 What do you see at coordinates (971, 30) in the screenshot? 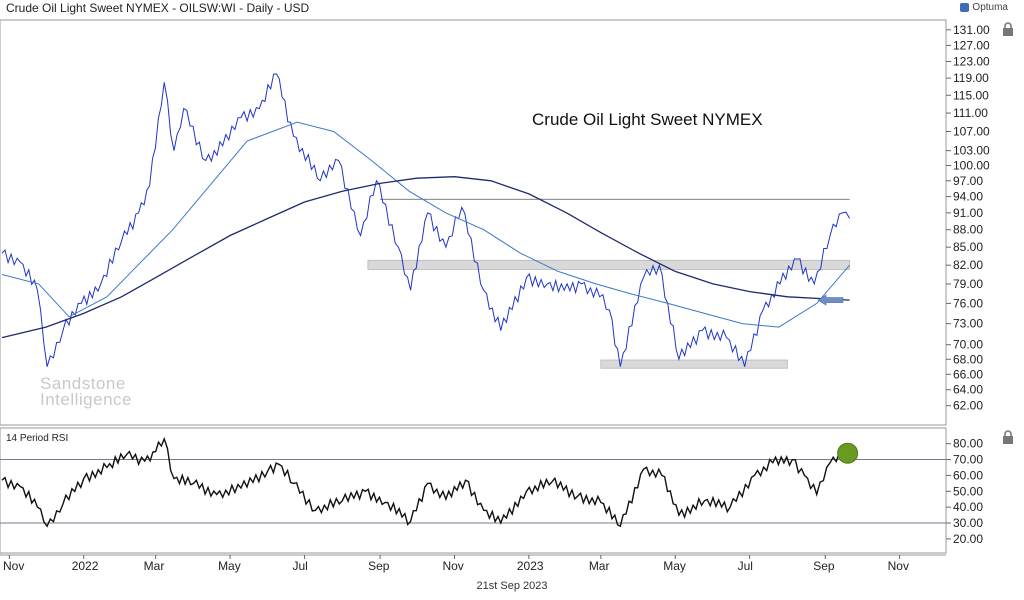
I see `price-tick-label: 131.00` at bounding box center [971, 30].